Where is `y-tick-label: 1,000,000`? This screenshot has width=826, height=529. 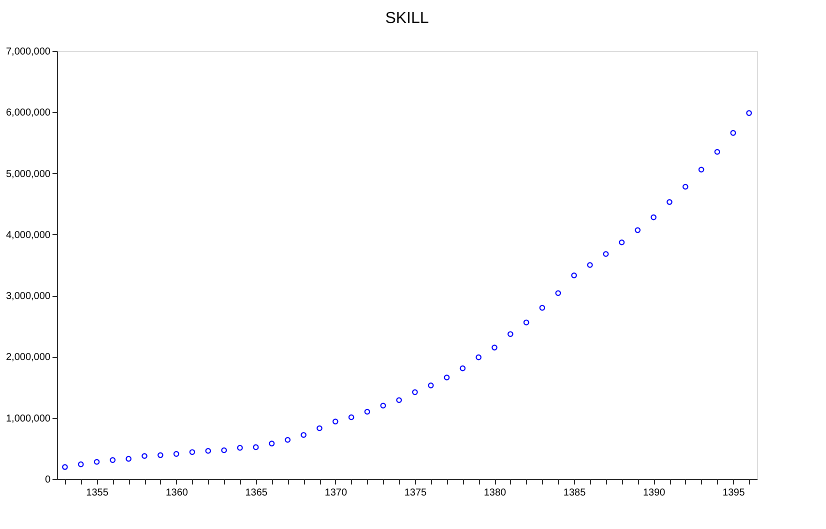 y-tick-label: 1,000,000 is located at coordinates (28, 418).